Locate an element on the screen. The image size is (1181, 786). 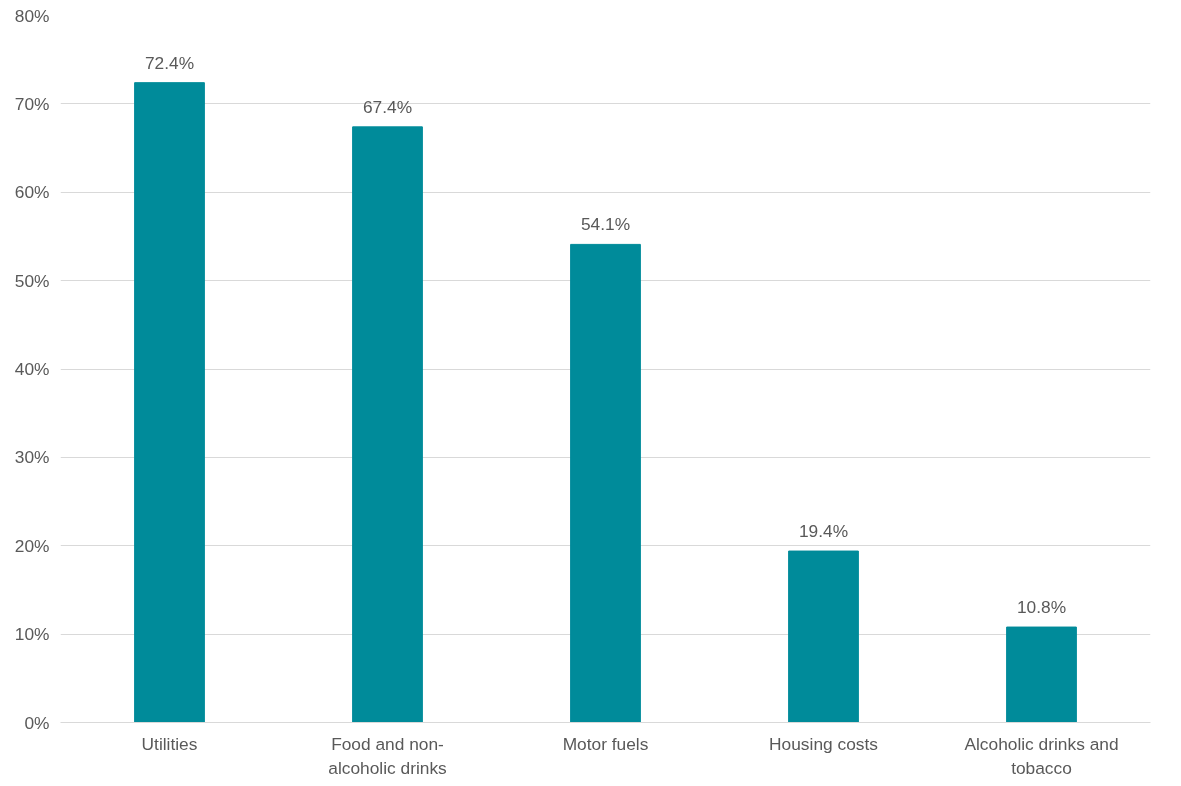
data-label: 10.8% is located at coordinates (1041, 607).